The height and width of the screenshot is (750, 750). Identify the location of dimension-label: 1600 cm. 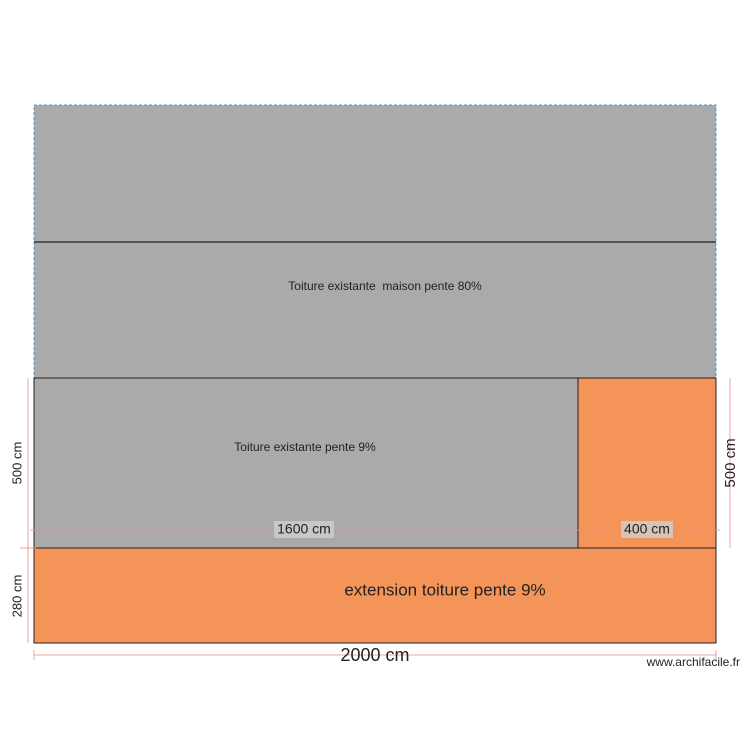
(304, 529).